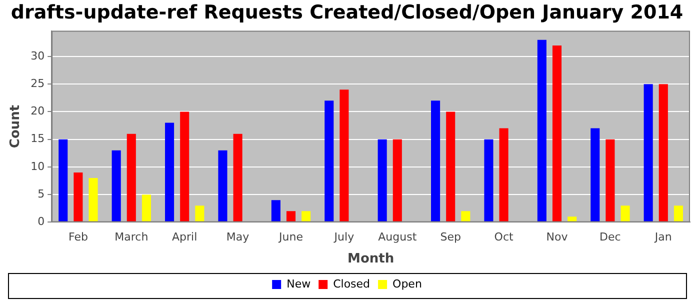 The width and height of the screenshot is (700, 300). What do you see at coordinates (351, 283) in the screenshot?
I see `legend-label: Closed` at bounding box center [351, 283].